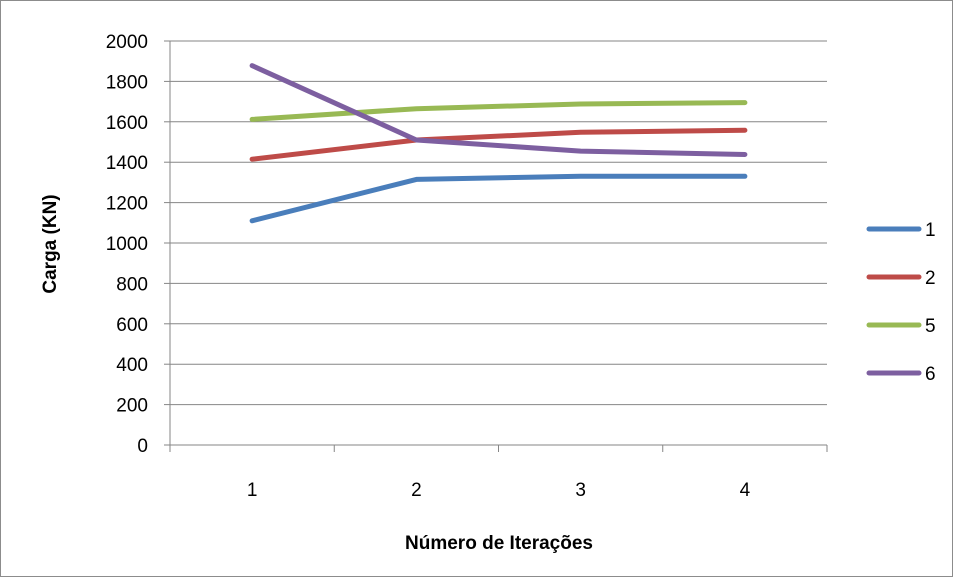  Describe the element at coordinates (50, 243) in the screenshot. I see `y-axis-title: Carga (KN)` at that location.